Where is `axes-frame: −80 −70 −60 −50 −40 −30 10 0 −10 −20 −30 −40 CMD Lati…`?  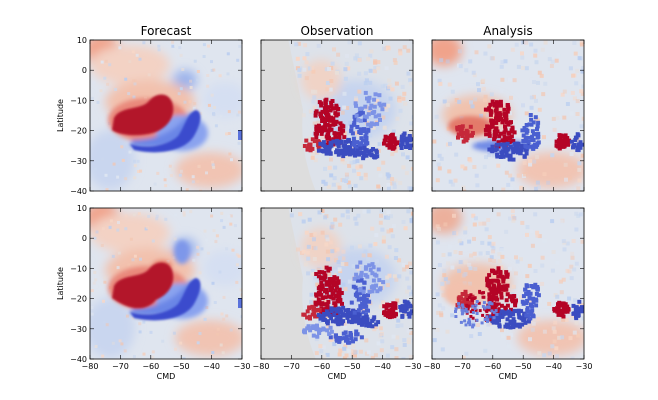 axes-frame: −80 −70 −60 −50 −40 −30 10 0 −10 −20 −30 −40 CMD Lati… is located at coordinates (153, 292).